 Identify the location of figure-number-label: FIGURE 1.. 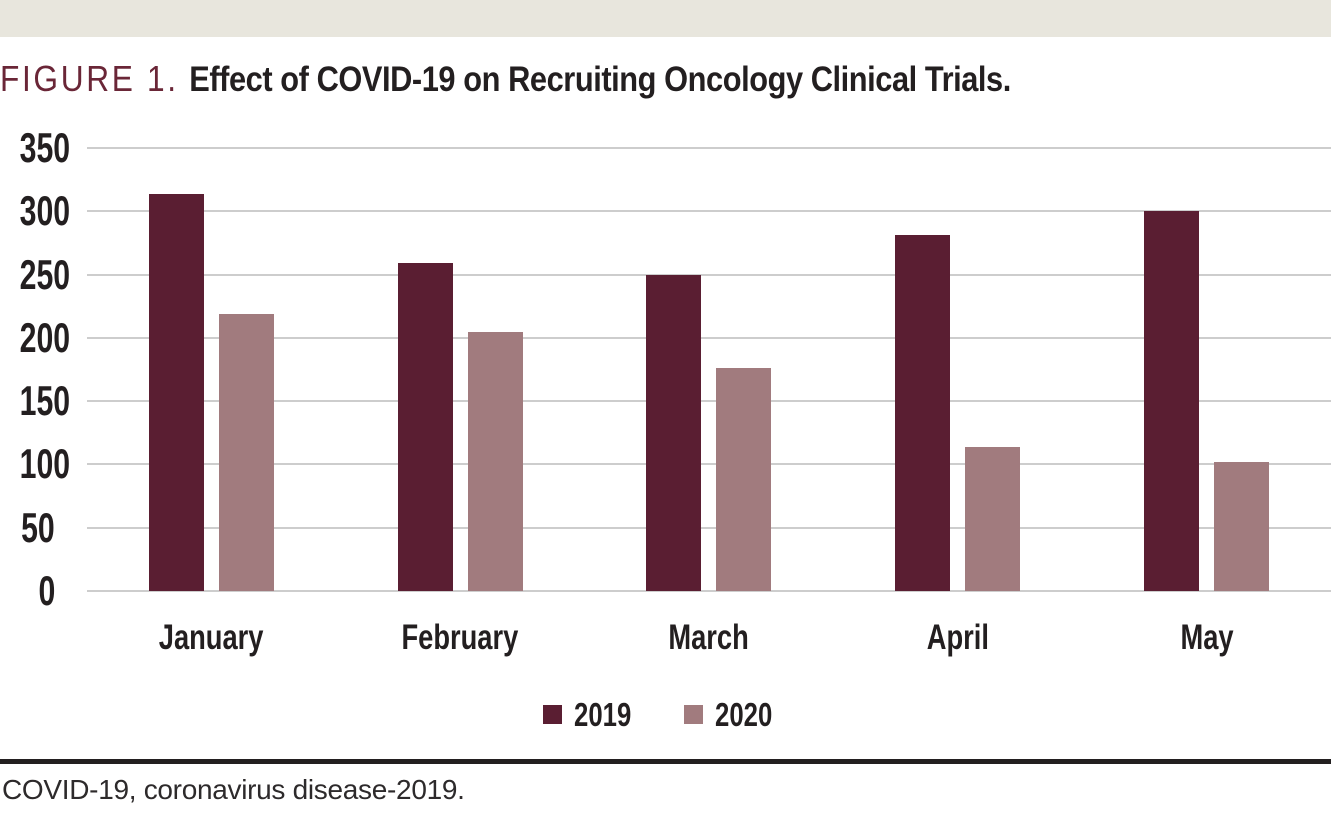
(89, 78).